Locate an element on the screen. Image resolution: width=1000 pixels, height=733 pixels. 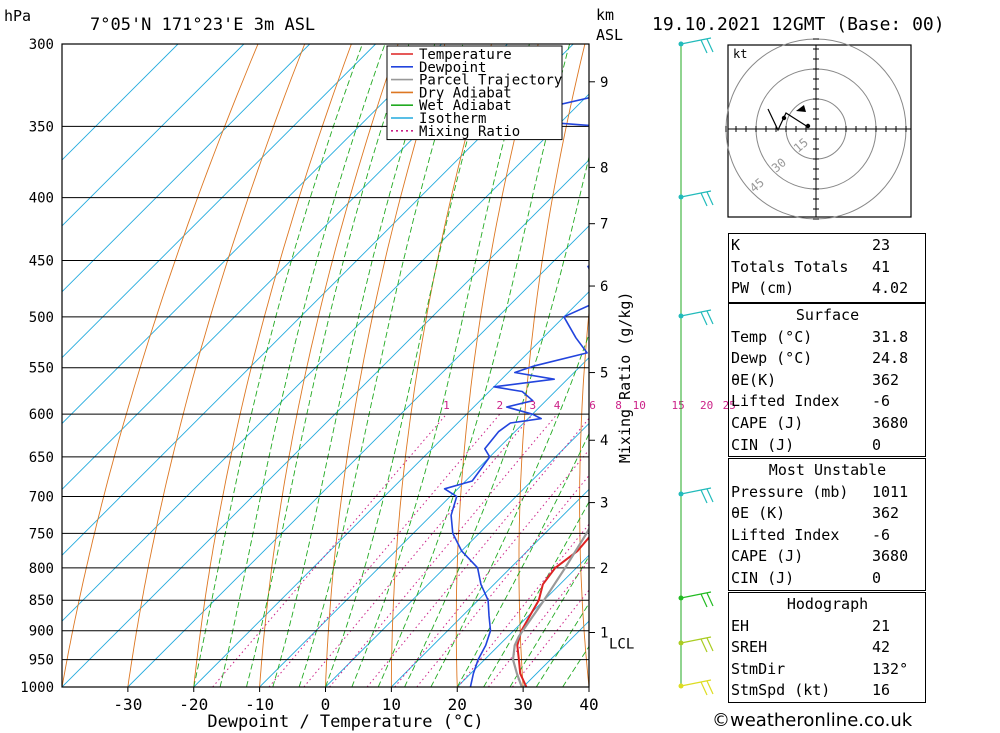
index-row: Pressure (mb) 1011 is located at coordinates (827, 493).